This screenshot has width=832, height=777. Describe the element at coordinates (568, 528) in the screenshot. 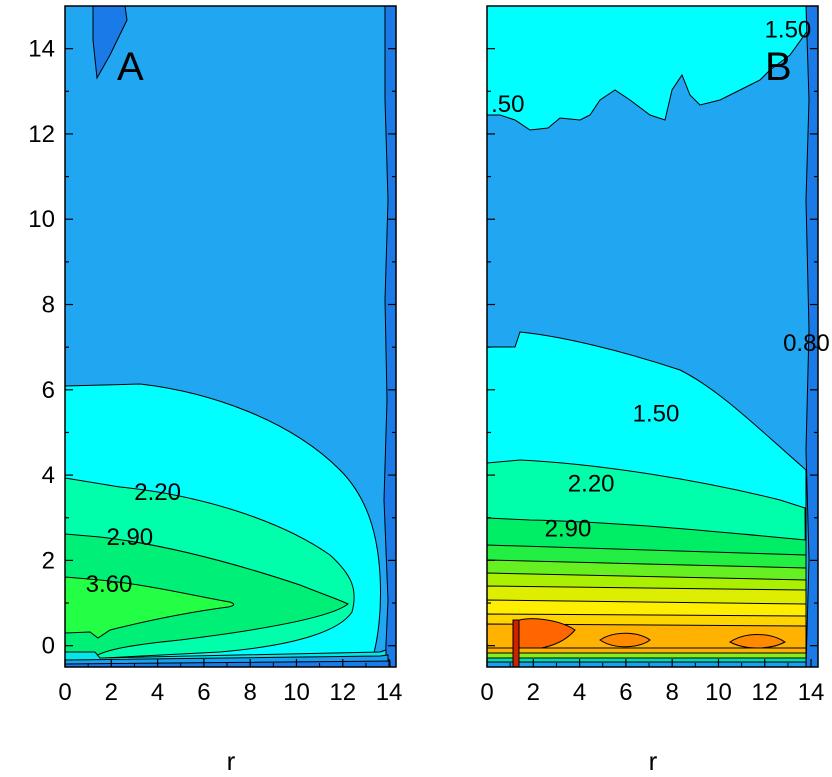

I see `panel-b-contour-label-5: 2.90` at that location.